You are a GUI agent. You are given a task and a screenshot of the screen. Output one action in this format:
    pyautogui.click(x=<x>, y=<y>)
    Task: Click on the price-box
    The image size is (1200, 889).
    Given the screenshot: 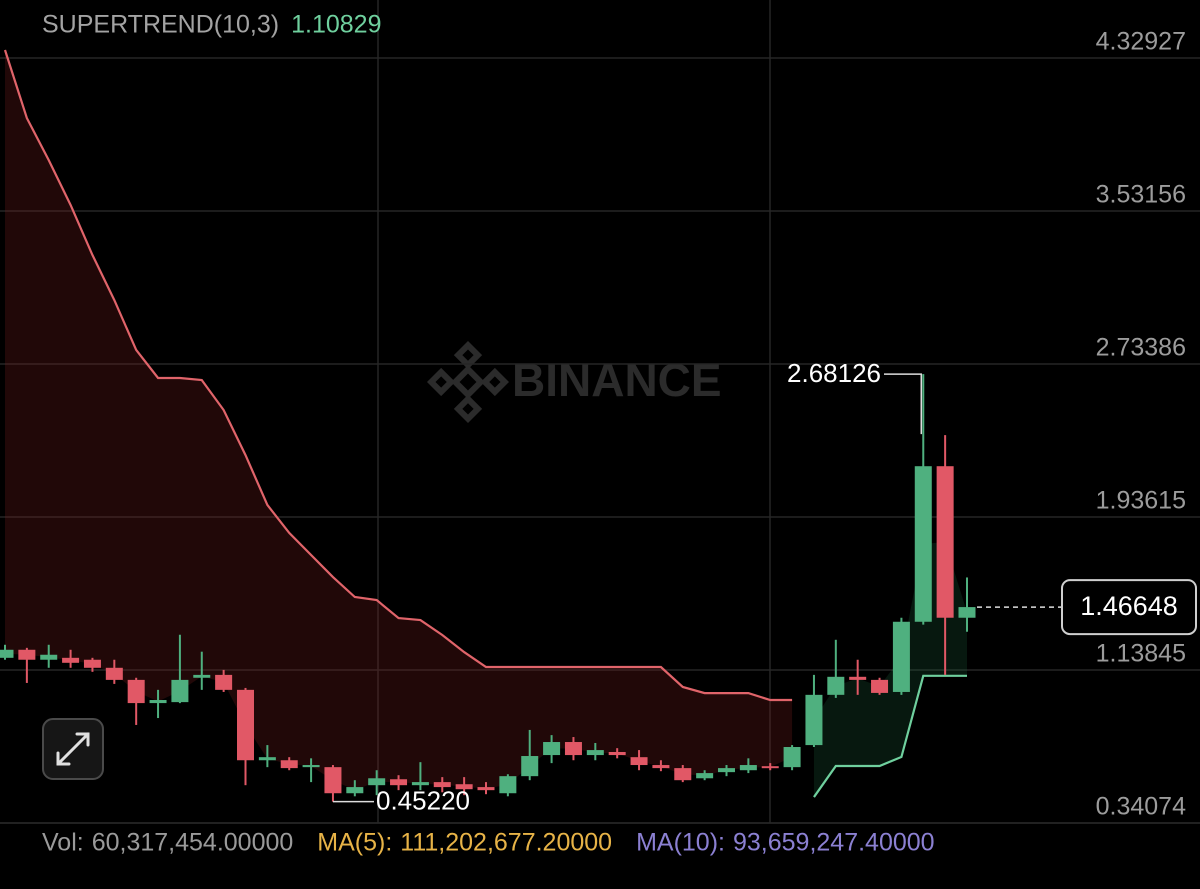 What is the action you would take?
    pyautogui.click(x=1129, y=607)
    